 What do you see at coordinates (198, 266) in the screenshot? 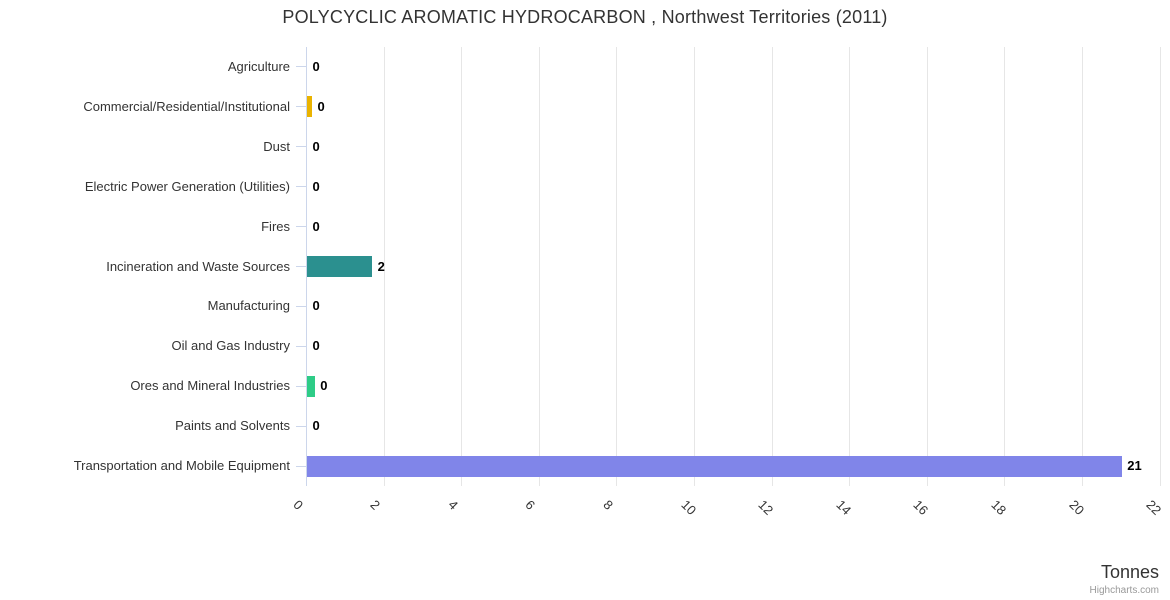
I see `category-label: Incineration and Waste Sources` at bounding box center [198, 266].